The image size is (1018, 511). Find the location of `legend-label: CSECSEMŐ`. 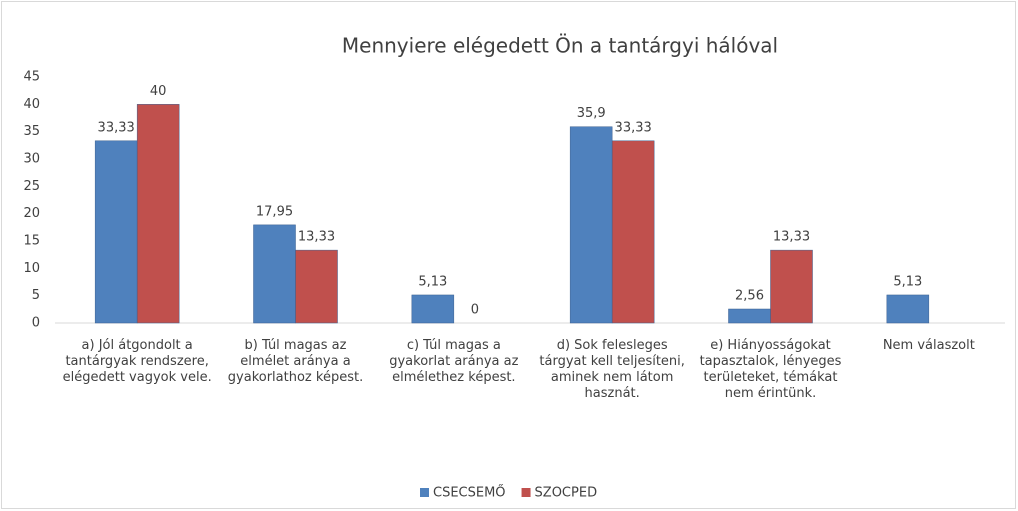

legend-label: CSECSEMŐ is located at coordinates (469, 493).